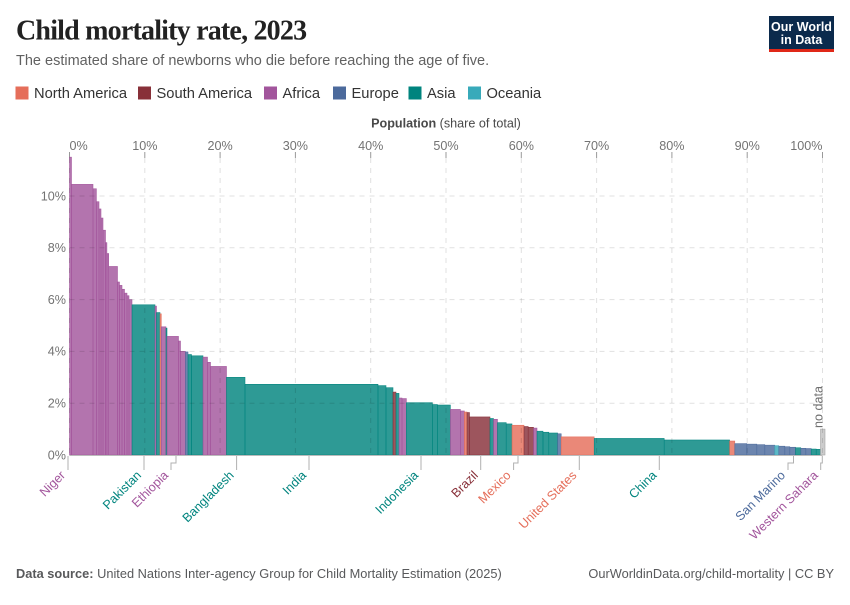  Describe the element at coordinates (819, 407) in the screenshot. I see `svg-text: no data` at that location.